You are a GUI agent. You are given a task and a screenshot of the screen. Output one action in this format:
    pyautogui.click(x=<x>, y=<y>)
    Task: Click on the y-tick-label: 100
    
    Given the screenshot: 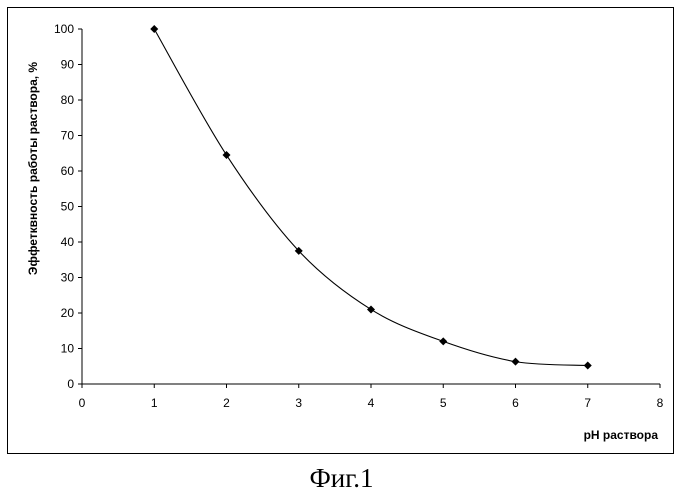 What is the action you would take?
    pyautogui.click(x=64, y=29)
    